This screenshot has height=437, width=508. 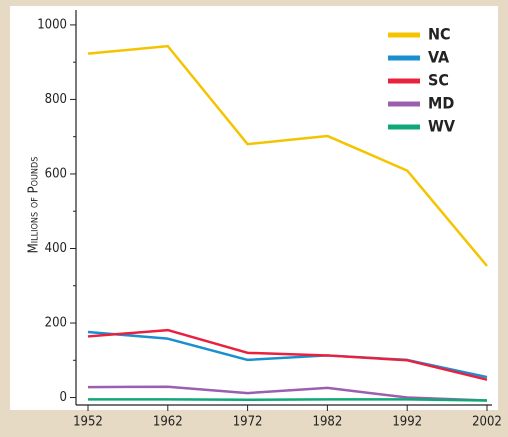 I want to click on y-axis-label: Millions of Pounds, so click(x=34, y=205).